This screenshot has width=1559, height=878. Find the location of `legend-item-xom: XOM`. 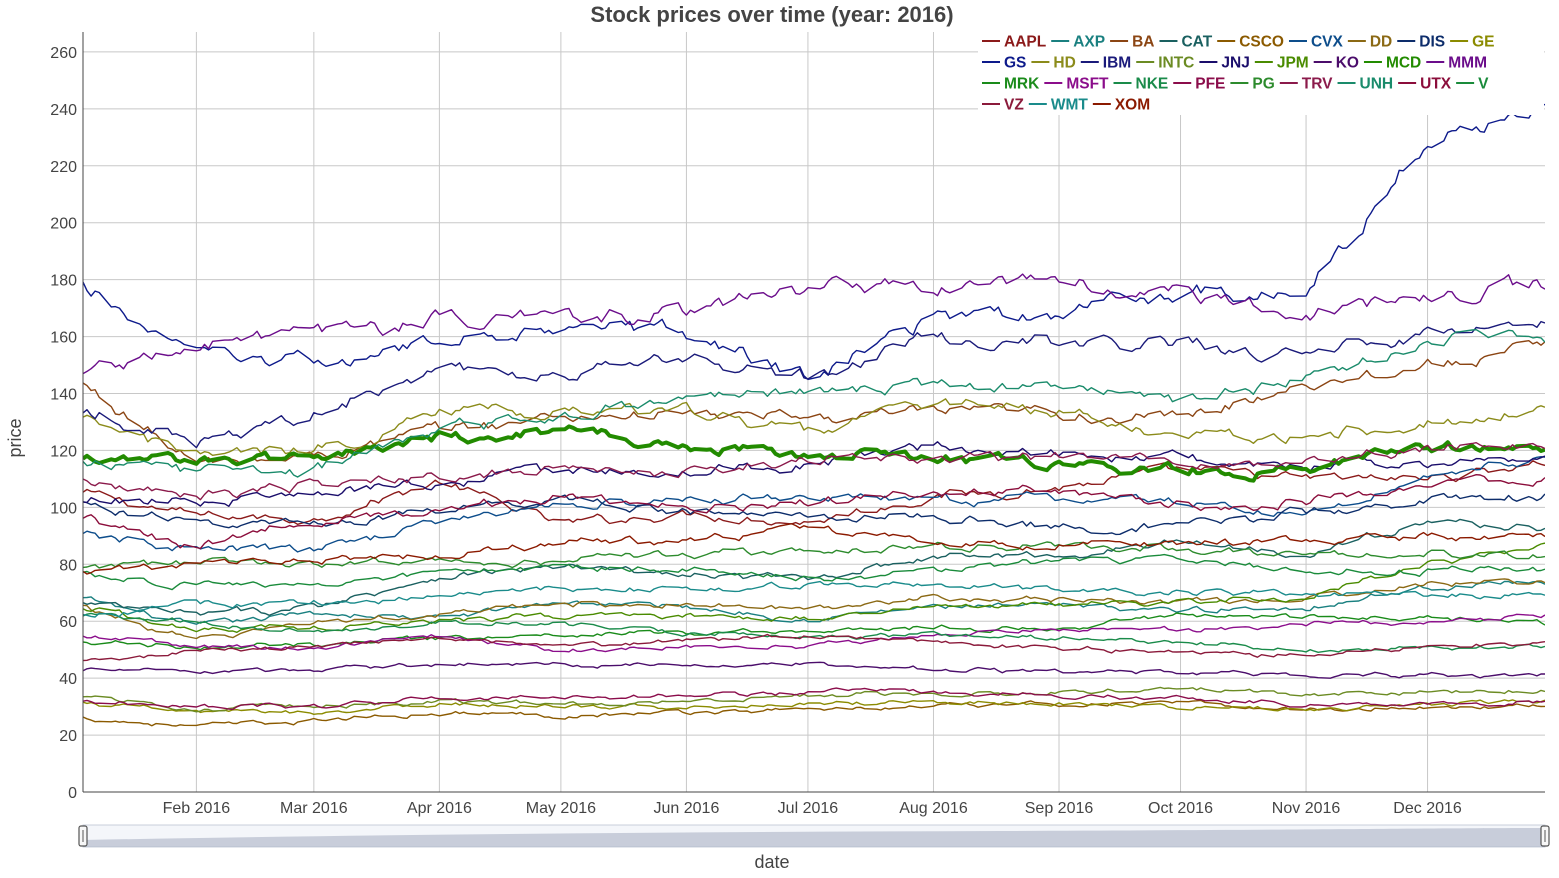

legend-item-xom: XOM is located at coordinates (1121, 105).